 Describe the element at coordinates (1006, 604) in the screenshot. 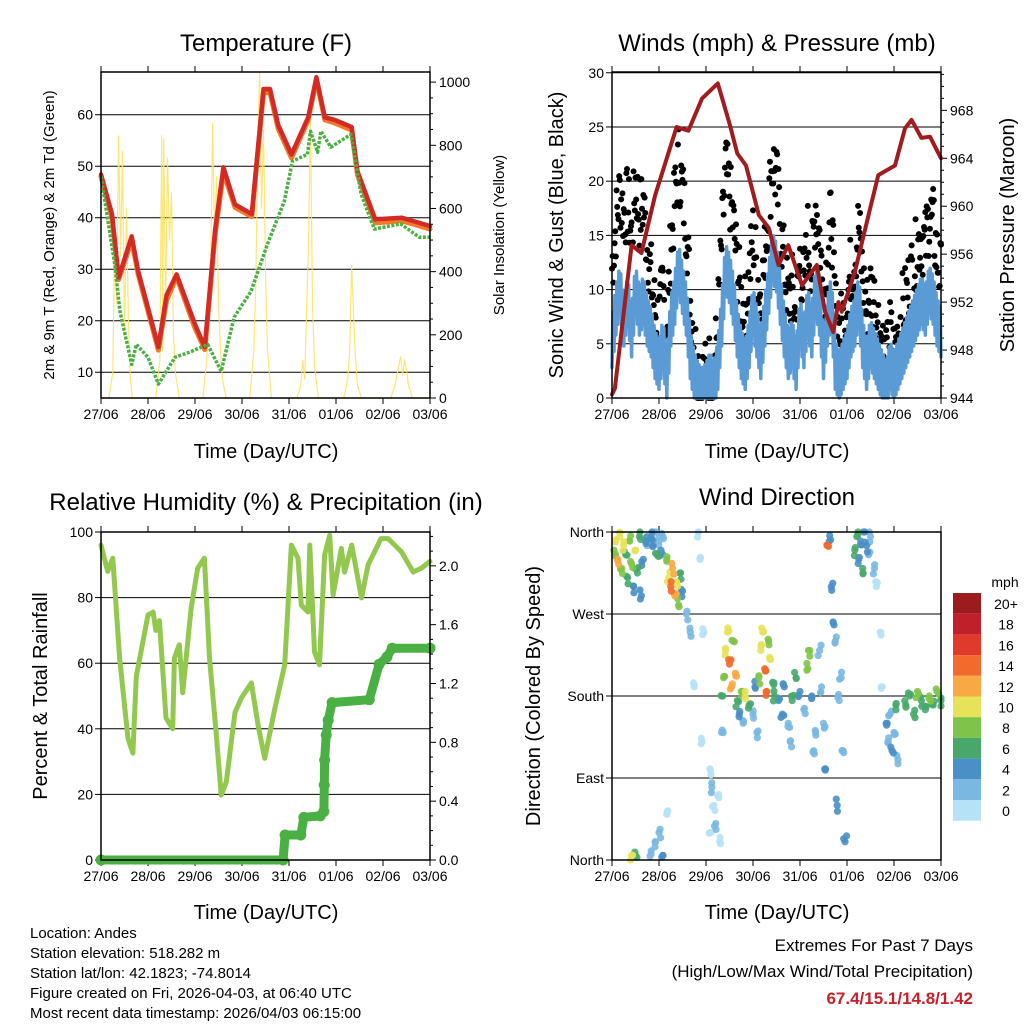

I see `legend-label: 20+` at that location.